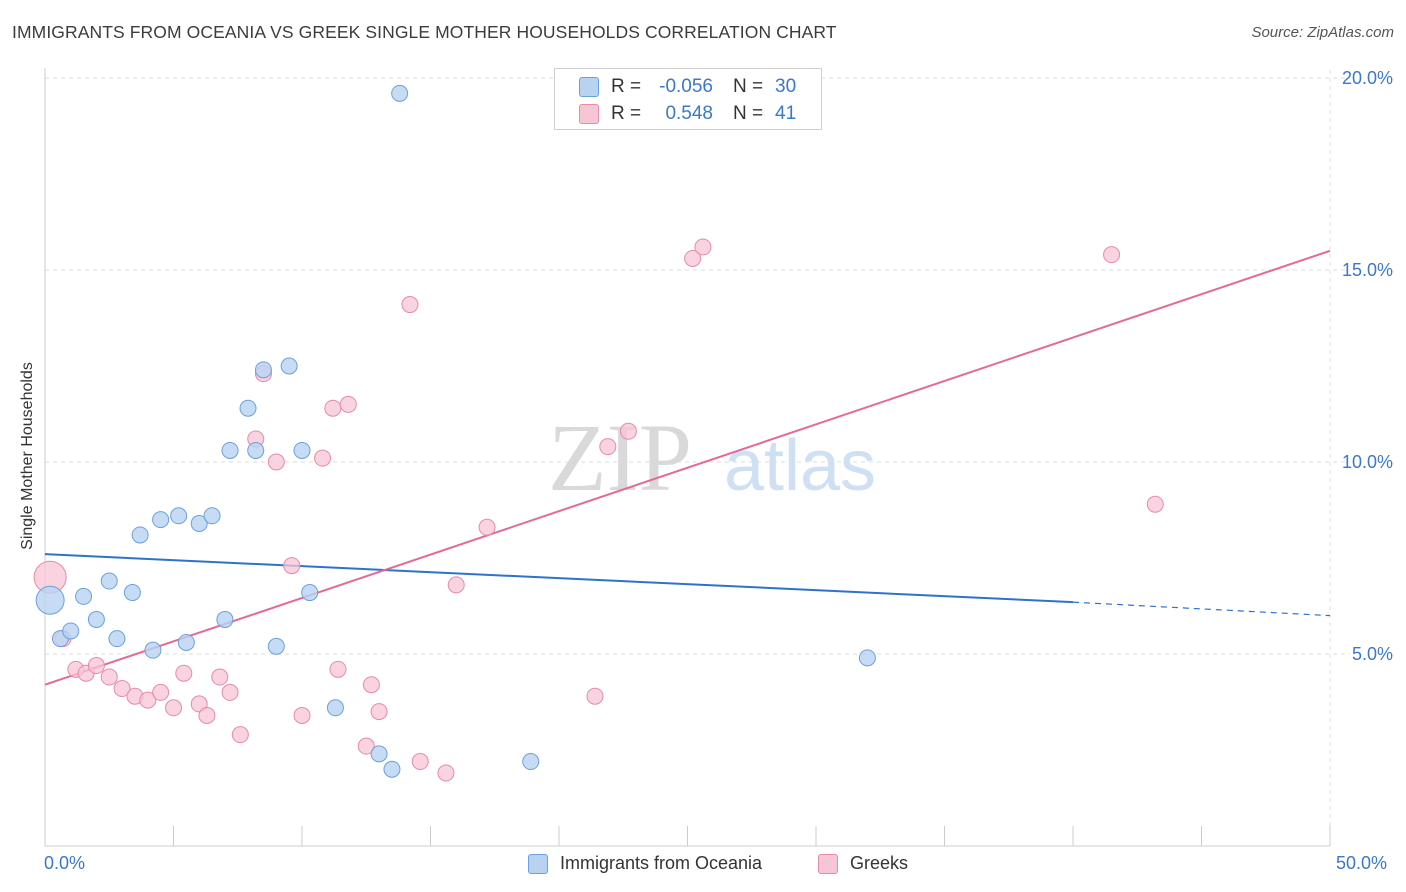 The height and width of the screenshot is (892, 1406). Describe the element at coordinates (1372, 654) in the screenshot. I see `y-tick-label: 5.0%` at that location.